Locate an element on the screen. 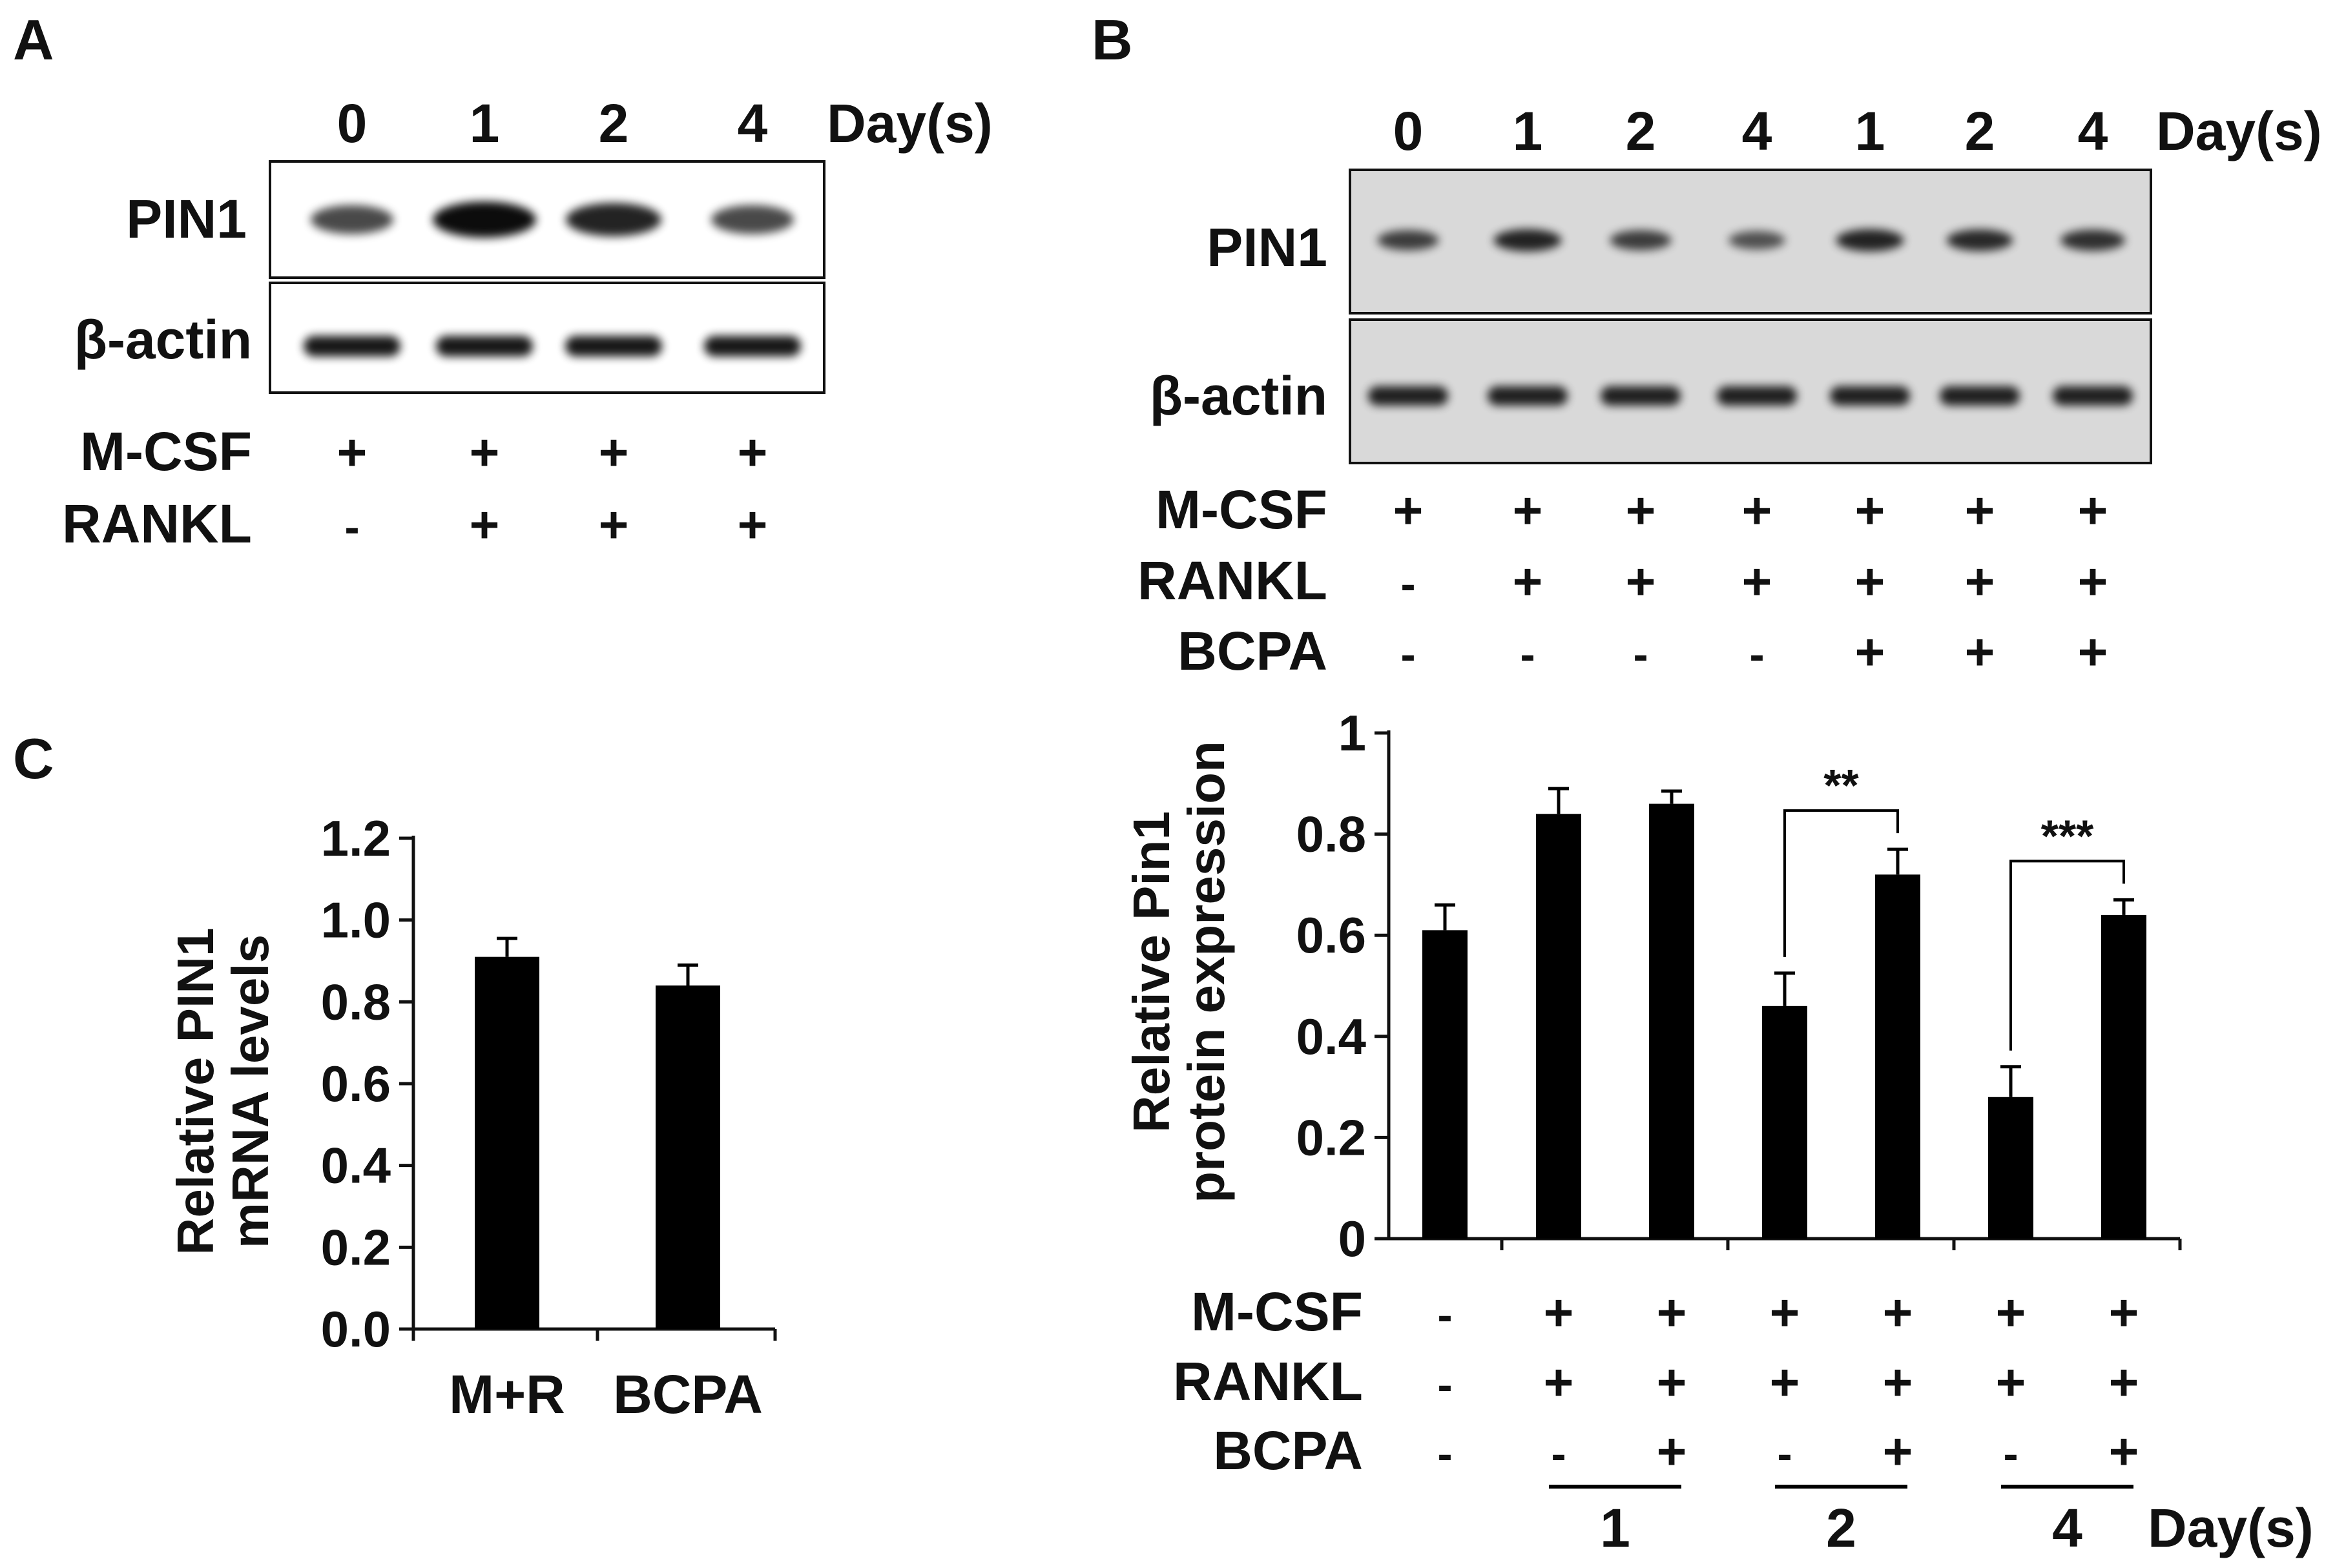 Image resolution: width=2335 pixels, height=1568 pixels. panel-c-ylabel-line2: mRNA levels is located at coordinates (250, 1091).